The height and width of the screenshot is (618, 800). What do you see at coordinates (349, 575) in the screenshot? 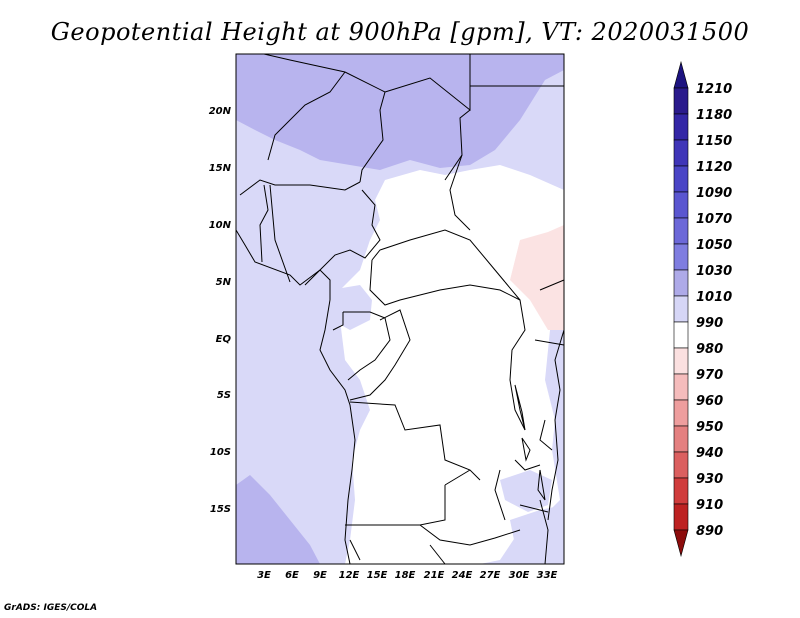
I see `lon-tick-label: 12E` at bounding box center [349, 575].